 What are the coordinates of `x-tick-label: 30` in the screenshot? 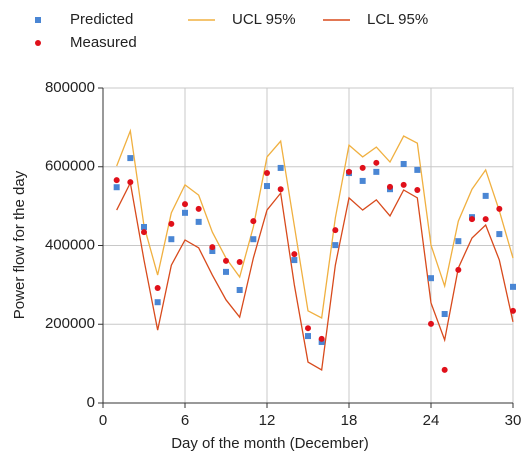 It's located at (513, 420).